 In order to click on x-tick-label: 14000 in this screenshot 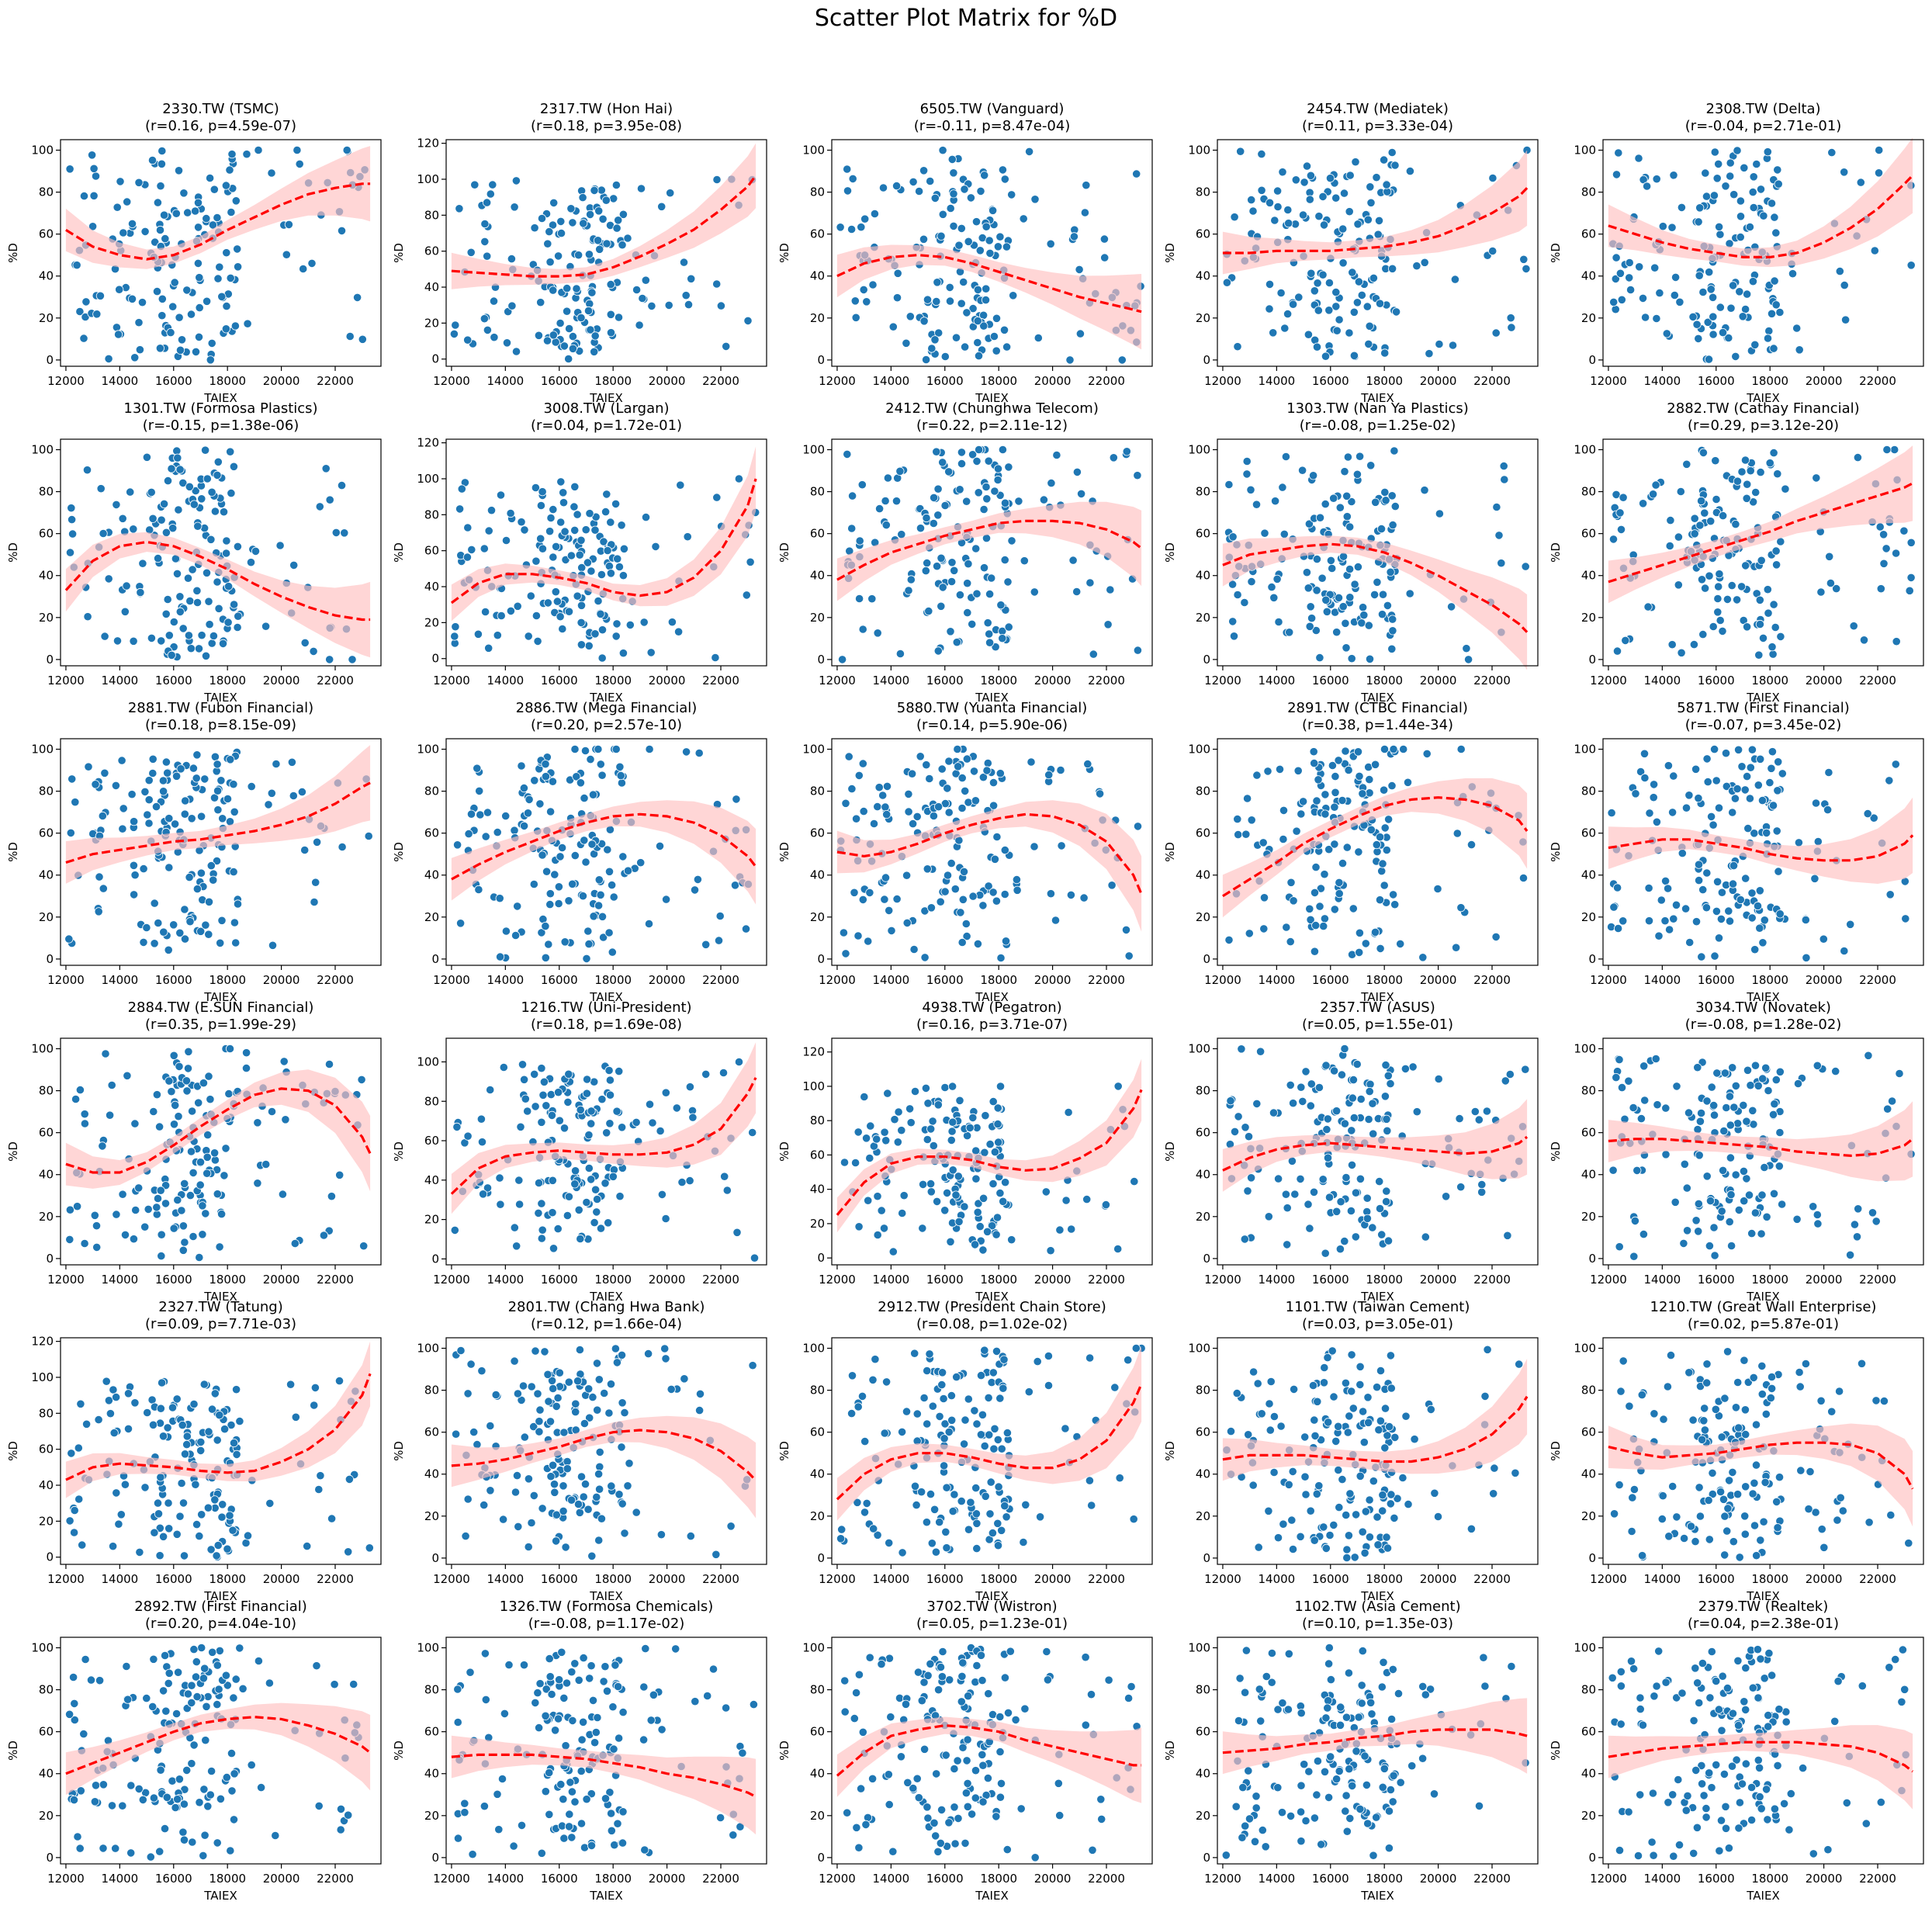, I will do `click(1662, 381)`.